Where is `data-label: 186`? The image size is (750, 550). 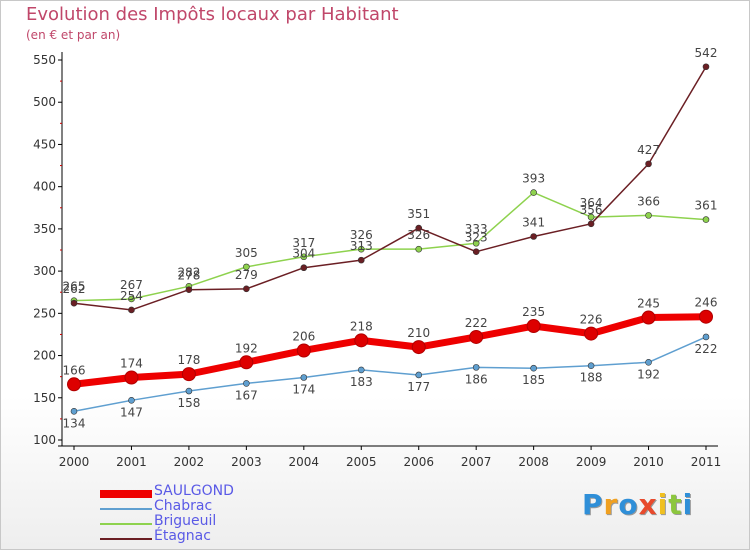 data-label: 186 is located at coordinates (476, 379).